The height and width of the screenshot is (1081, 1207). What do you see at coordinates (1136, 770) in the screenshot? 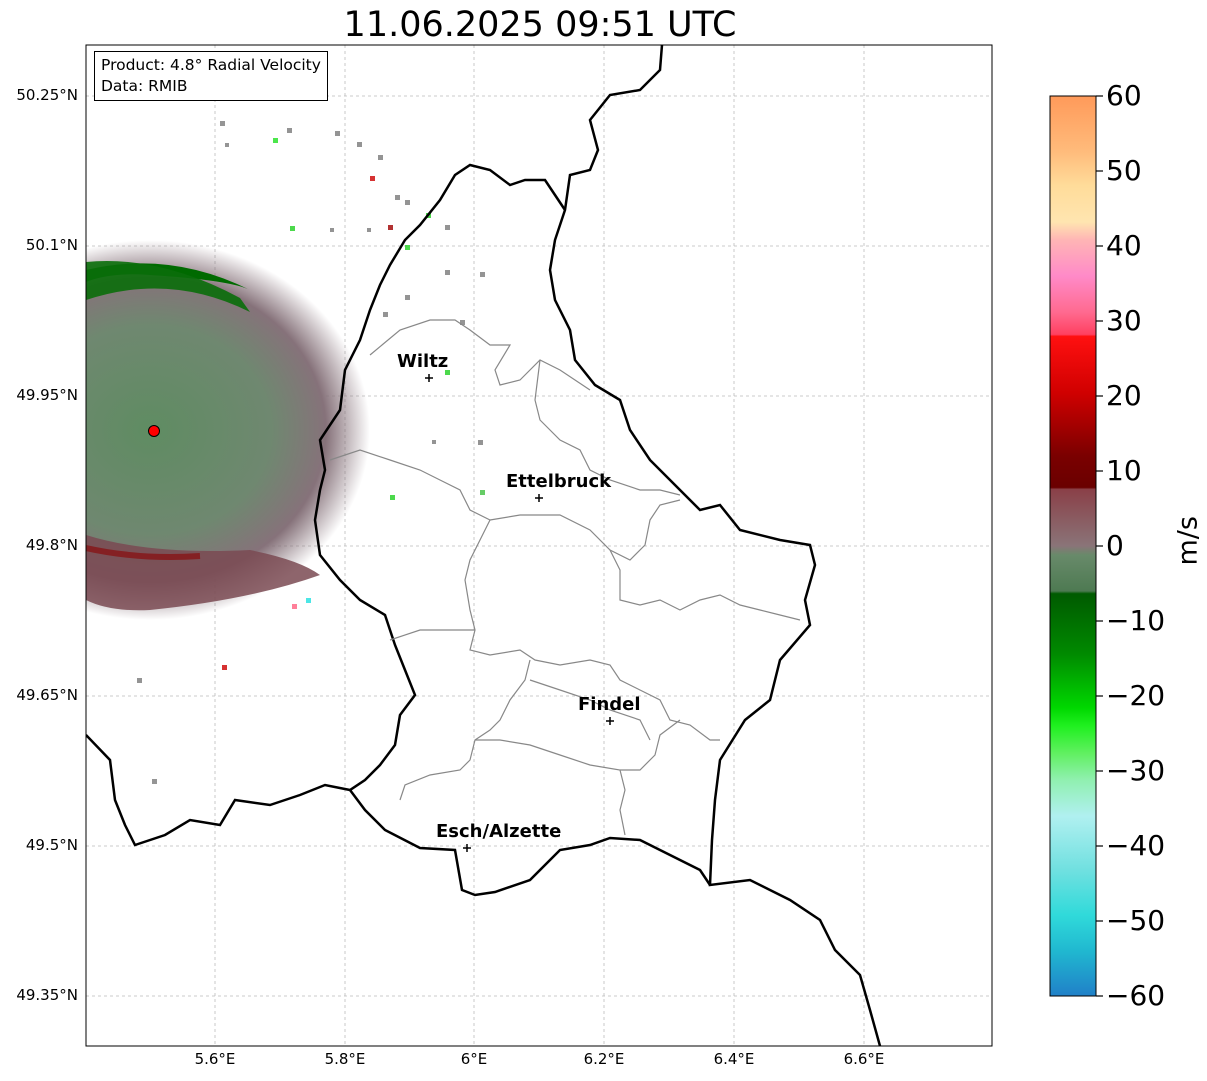
I see `colorbar-tick-label: −30` at bounding box center [1136, 770].